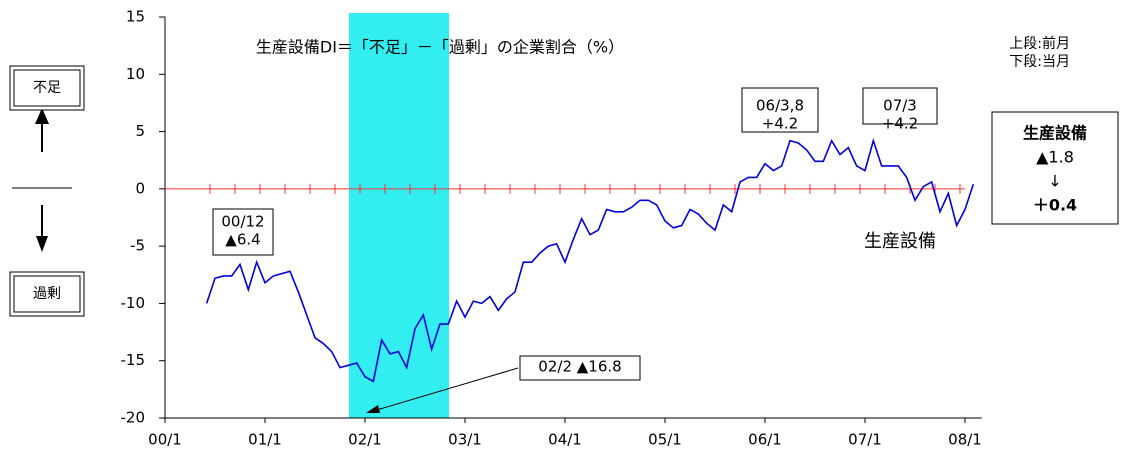 This screenshot has width=1128, height=457. Describe the element at coordinates (165, 440) in the screenshot. I see `x-tick-label: 00/1` at that location.